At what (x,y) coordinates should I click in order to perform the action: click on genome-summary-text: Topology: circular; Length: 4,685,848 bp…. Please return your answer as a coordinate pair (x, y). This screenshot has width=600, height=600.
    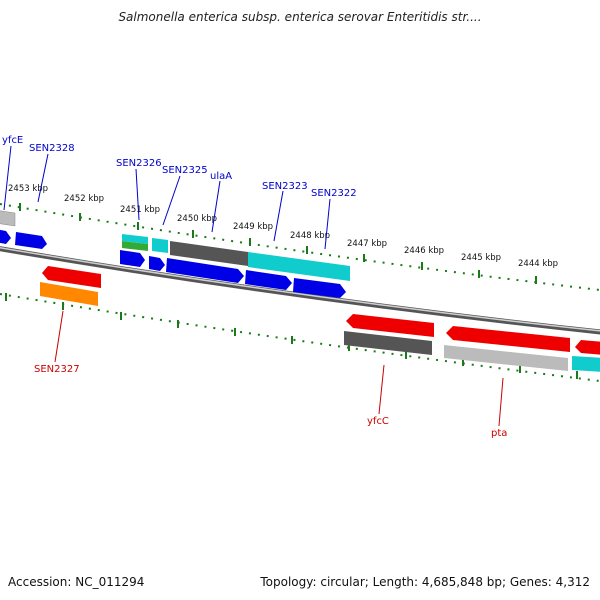
    Looking at the image, I should click on (425, 582).